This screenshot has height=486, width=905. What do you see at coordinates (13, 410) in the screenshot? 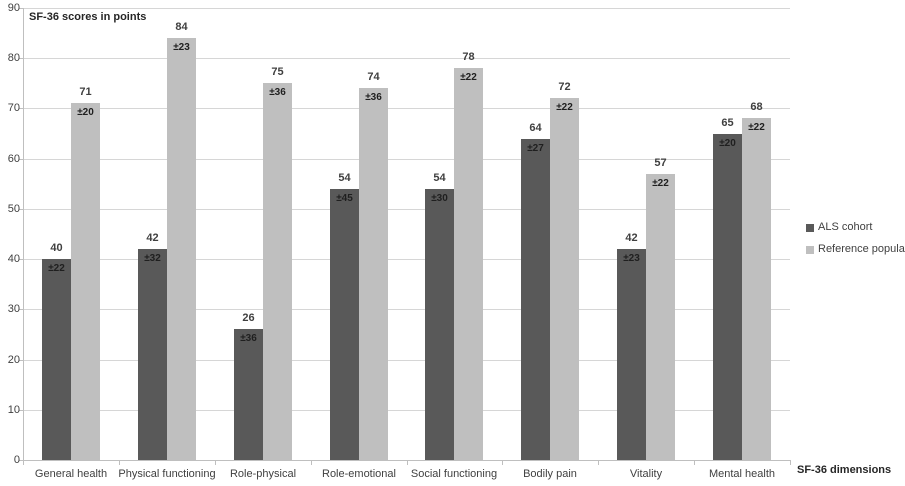
I see `y-tick-label-10: 10` at bounding box center [13, 410].